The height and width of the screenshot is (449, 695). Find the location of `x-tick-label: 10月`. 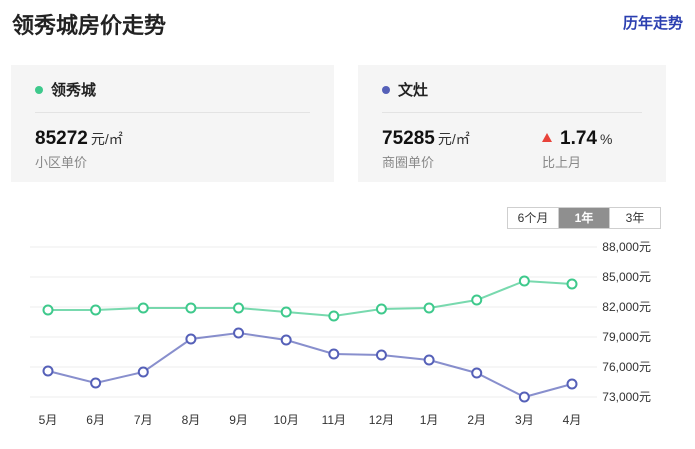

x-tick-label: 10月 is located at coordinates (286, 420).